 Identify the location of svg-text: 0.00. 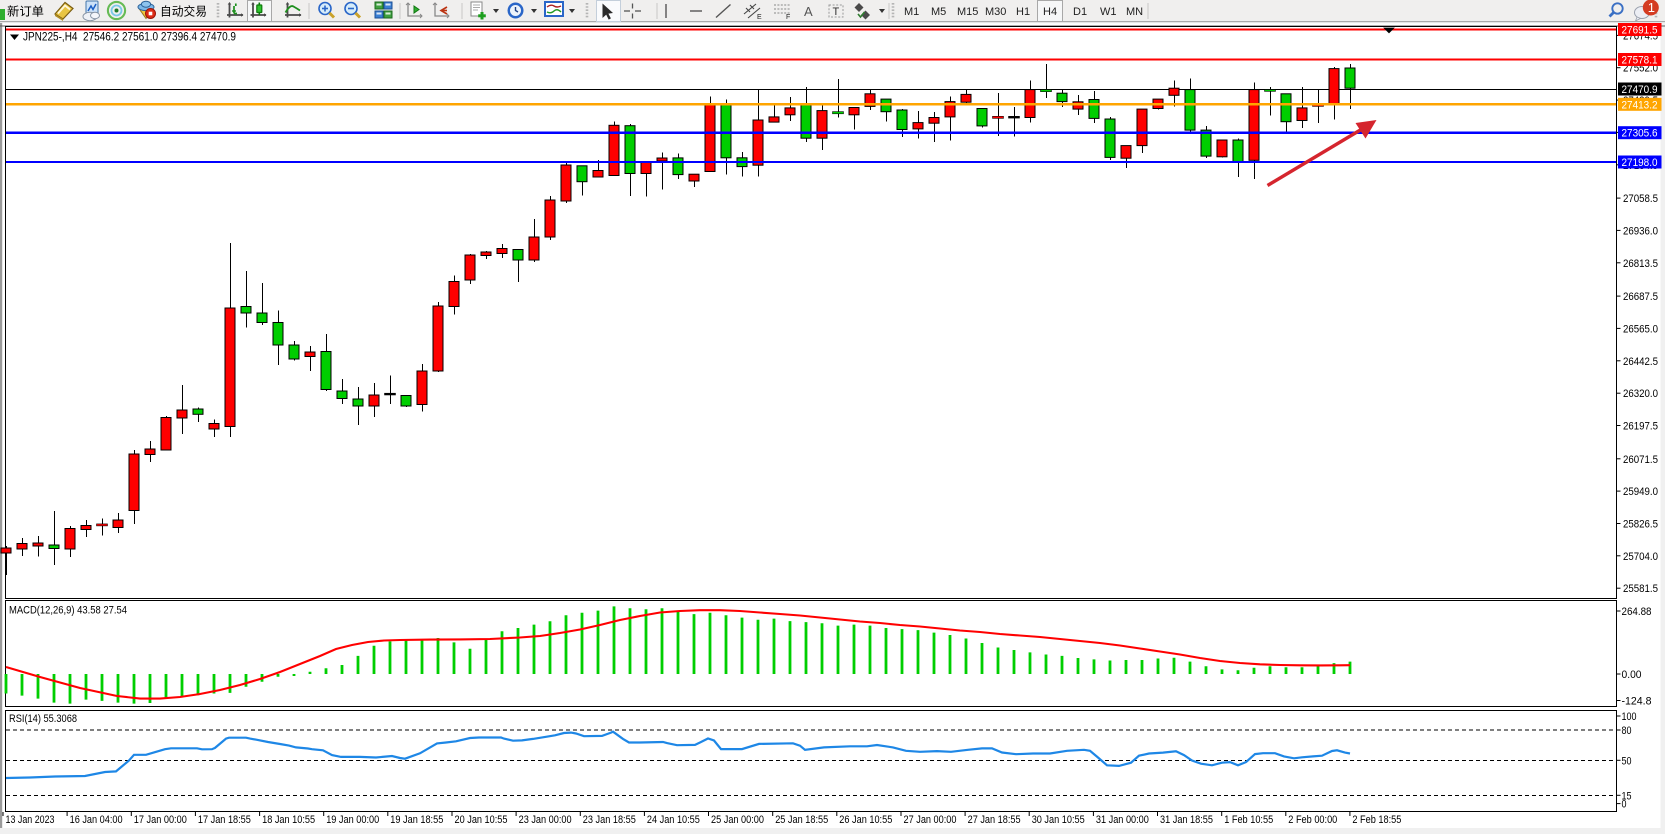
(1632, 675).